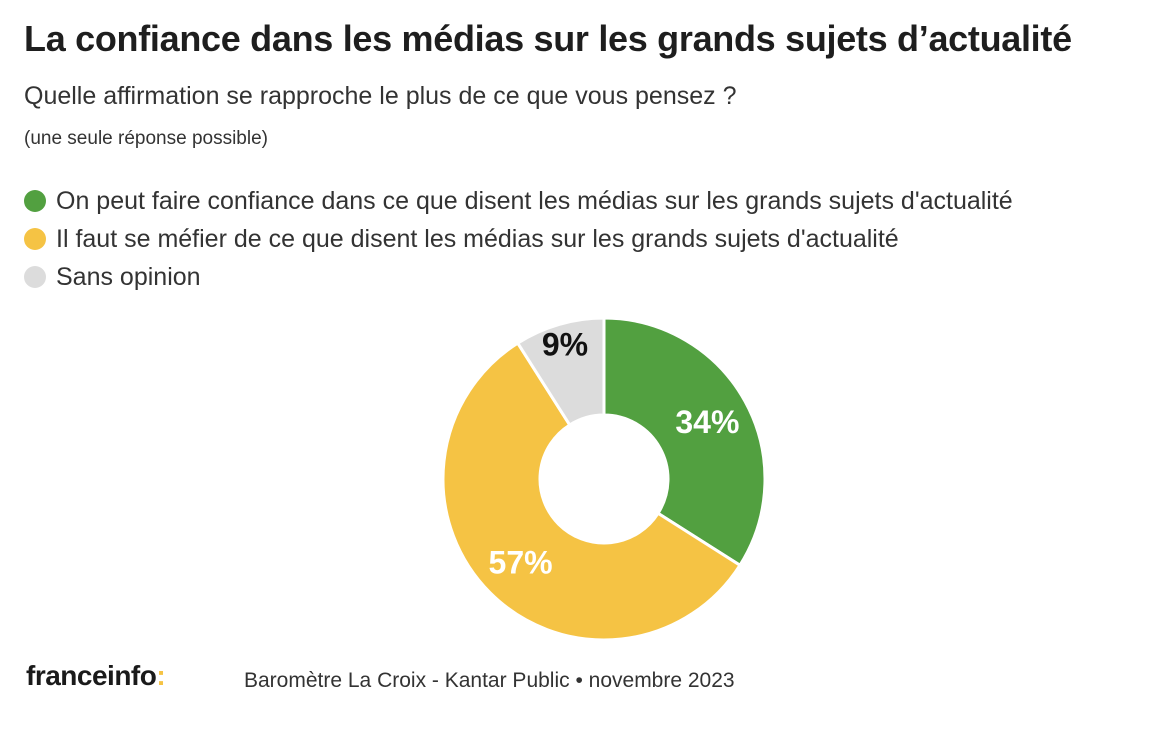 The width and height of the screenshot is (1168, 740). I want to click on logo-text: franceinfo, so click(91, 675).